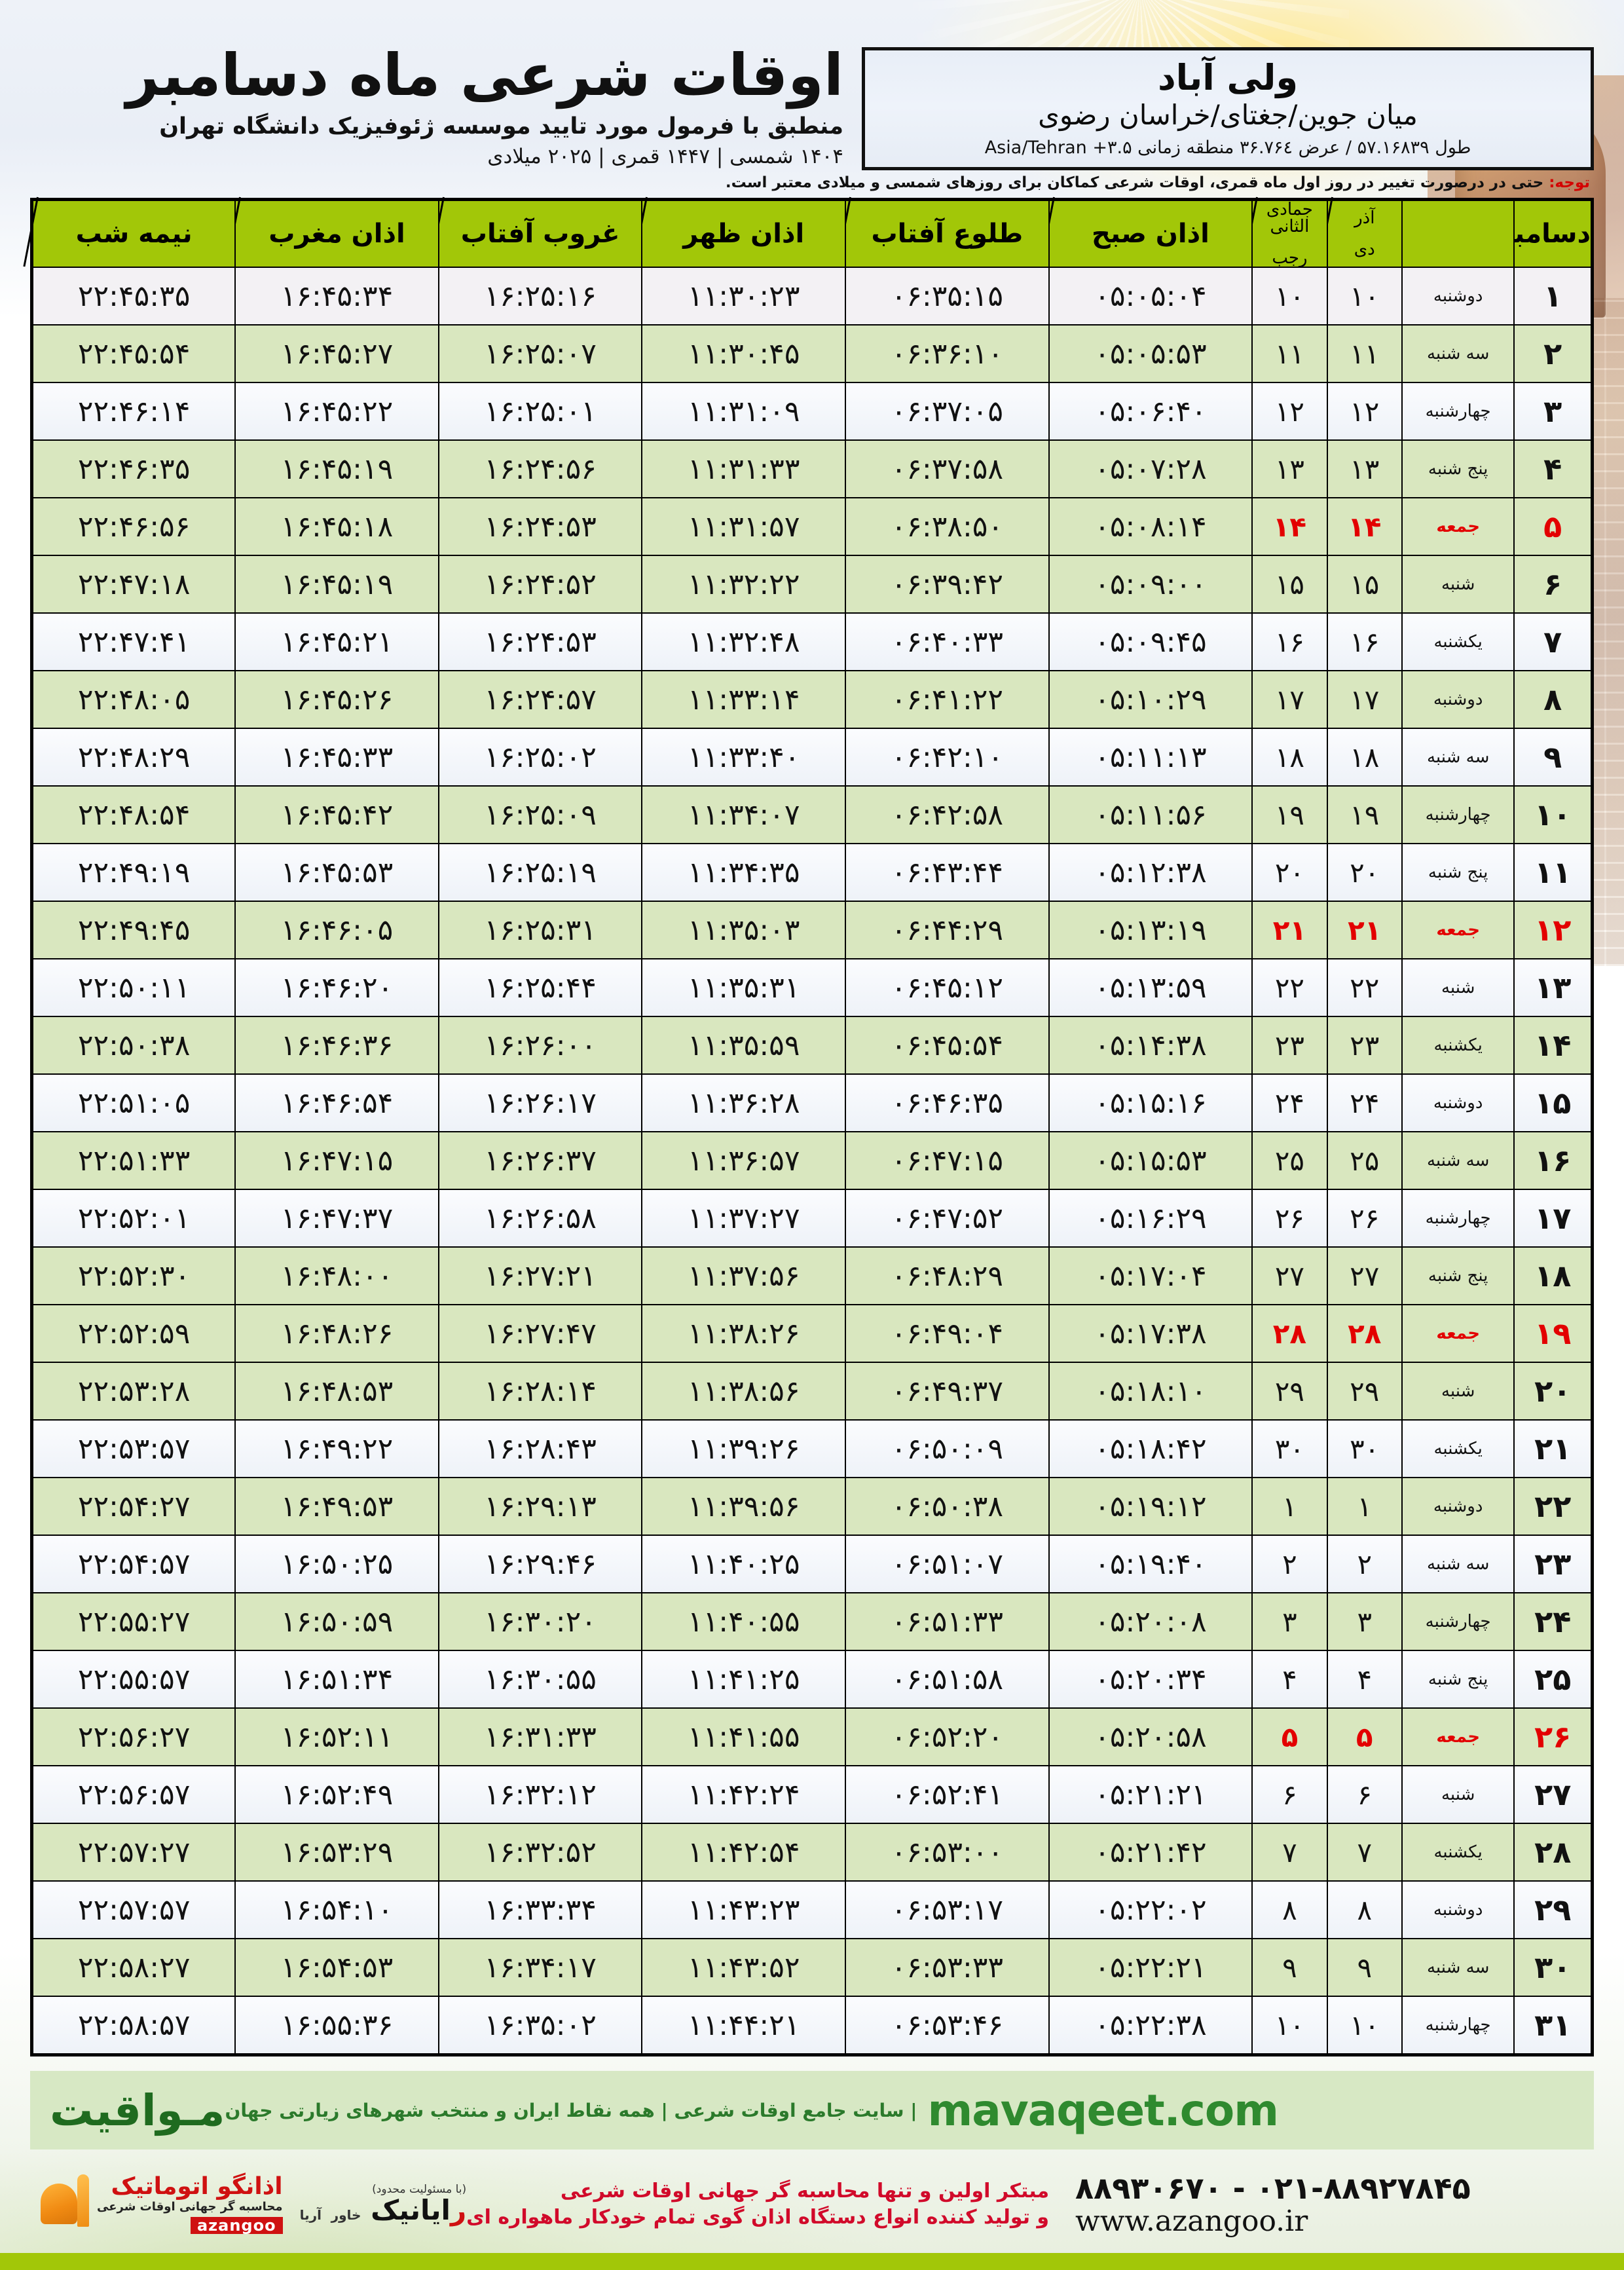 Image resolution: width=1624 pixels, height=2270 pixels. What do you see at coordinates (336, 1736) in the screenshot?
I see `cell-maghrib: ۱۶:۵۲:۱۱` at bounding box center [336, 1736].